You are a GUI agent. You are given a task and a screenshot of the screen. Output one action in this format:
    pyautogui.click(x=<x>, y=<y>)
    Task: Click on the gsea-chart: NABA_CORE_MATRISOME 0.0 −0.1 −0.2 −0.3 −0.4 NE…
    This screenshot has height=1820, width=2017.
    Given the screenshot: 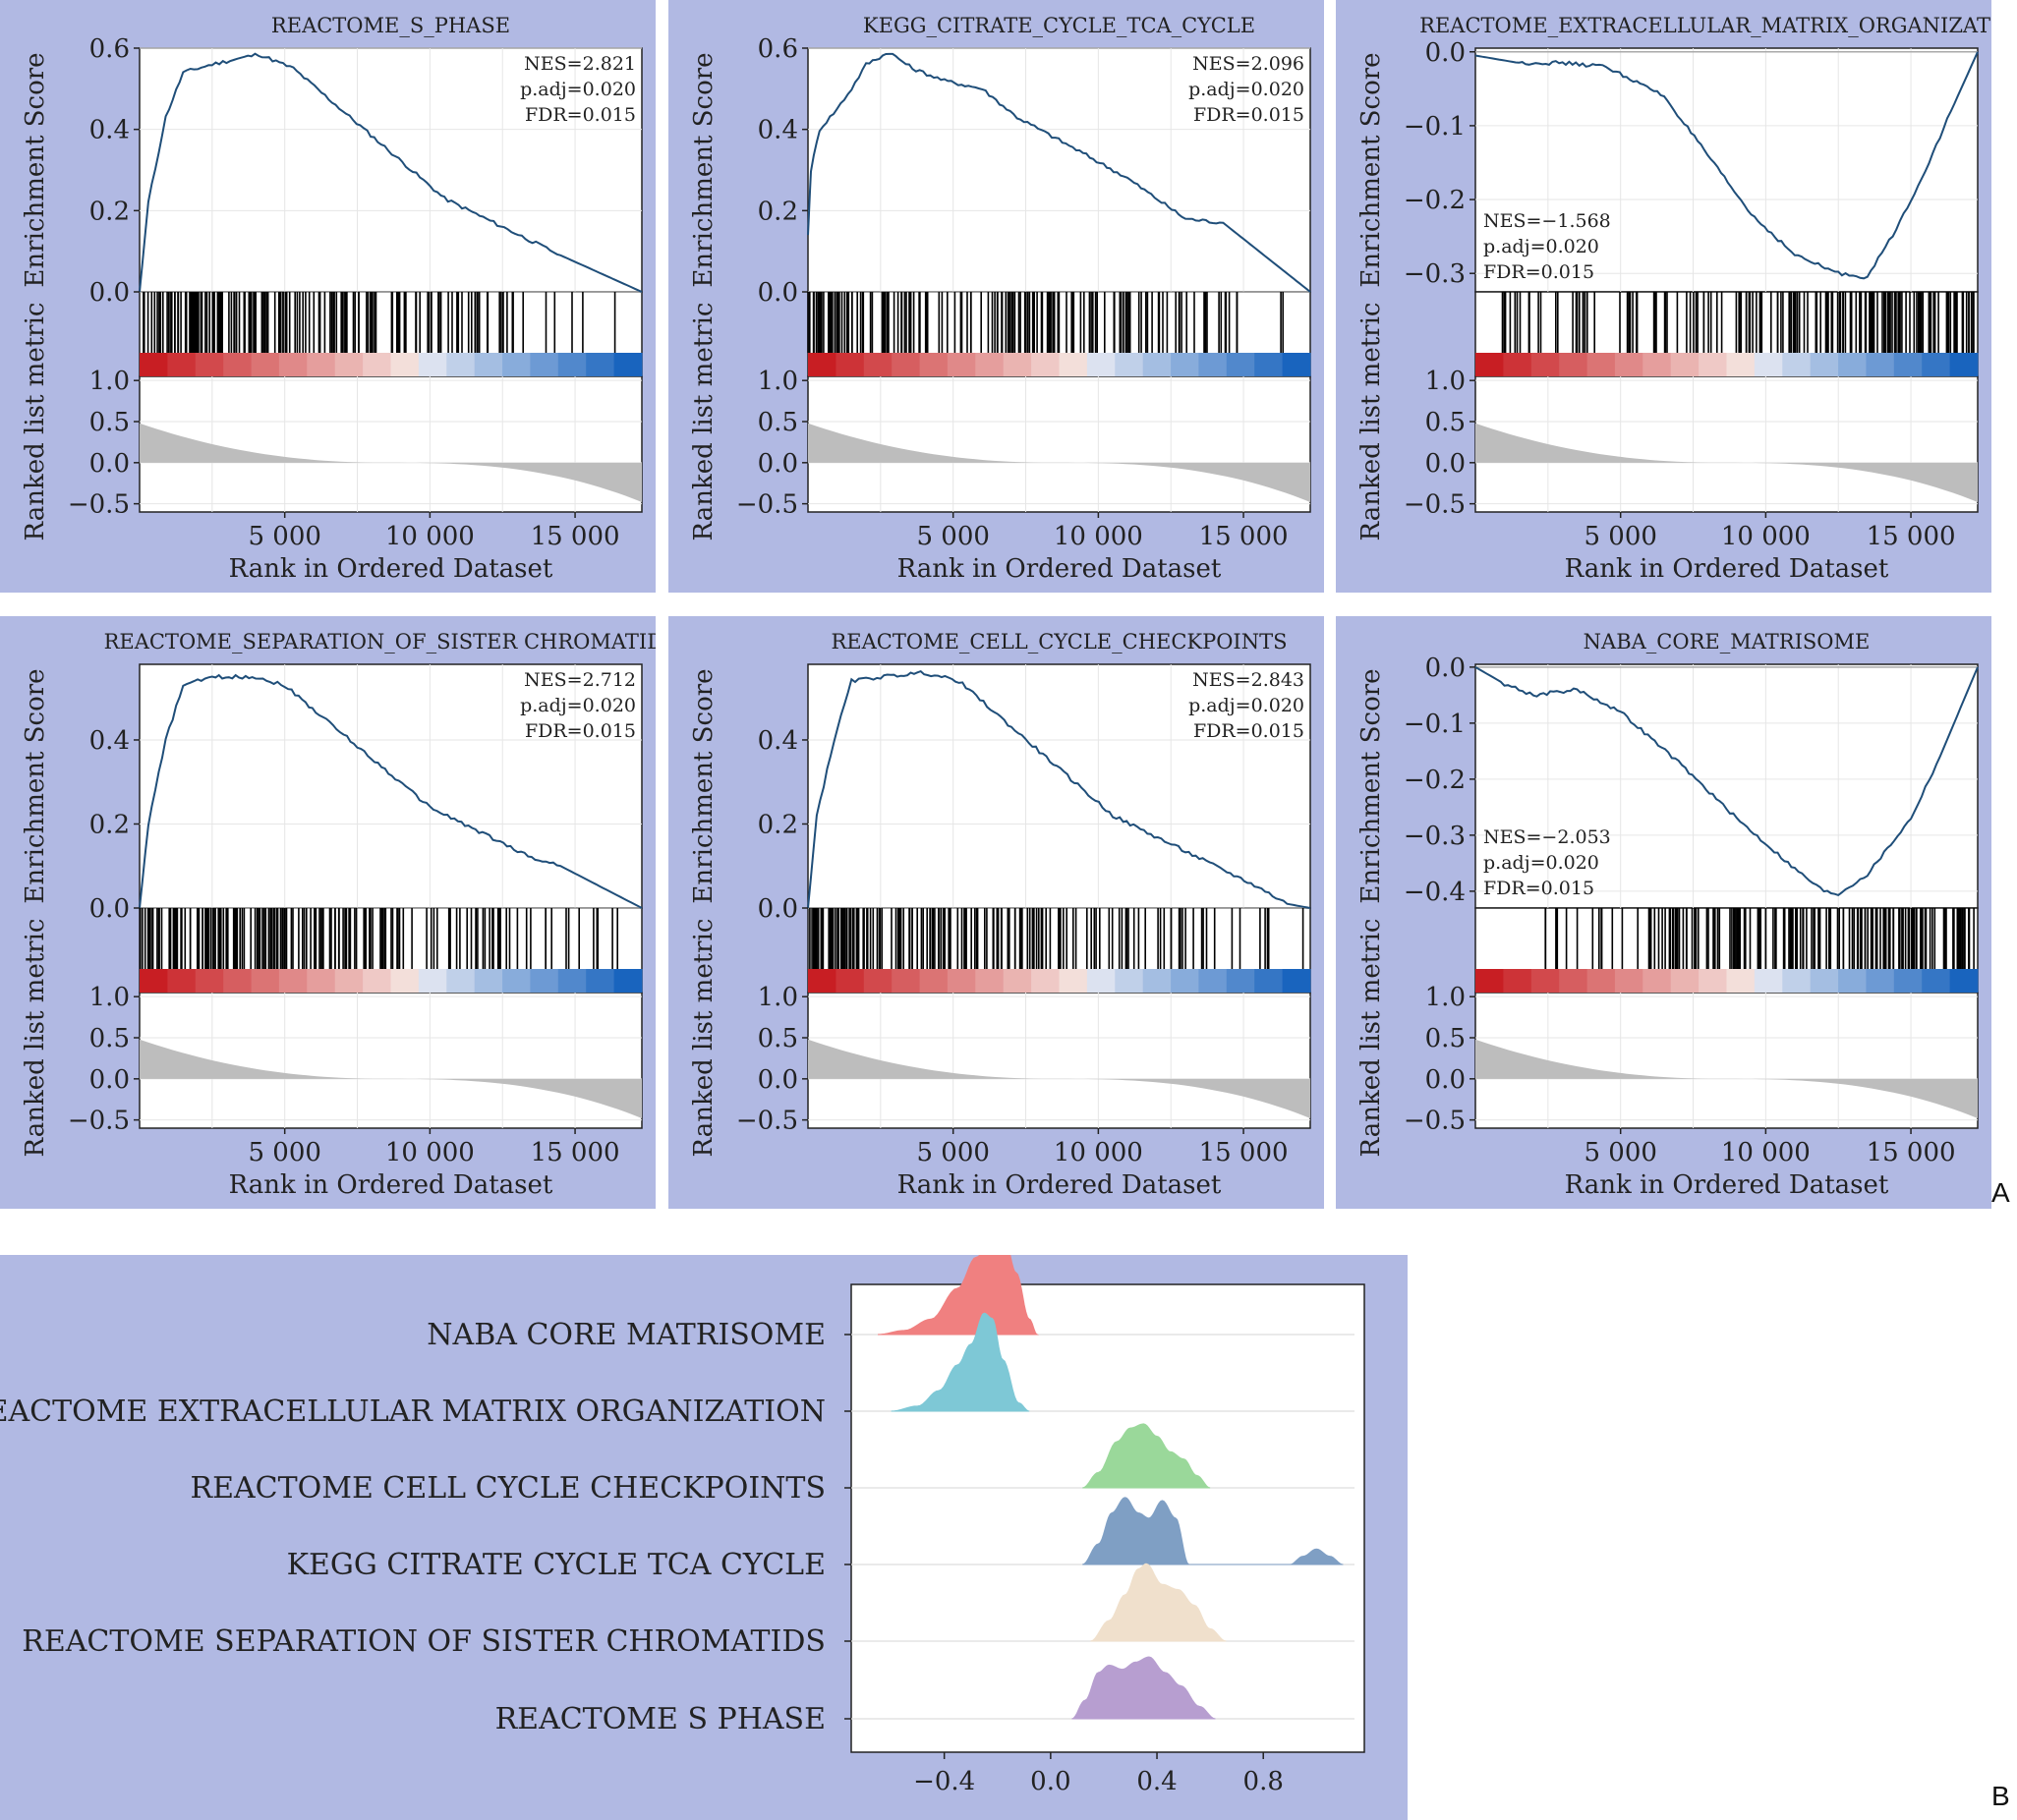 What is the action you would take?
    pyautogui.click(x=1667, y=915)
    